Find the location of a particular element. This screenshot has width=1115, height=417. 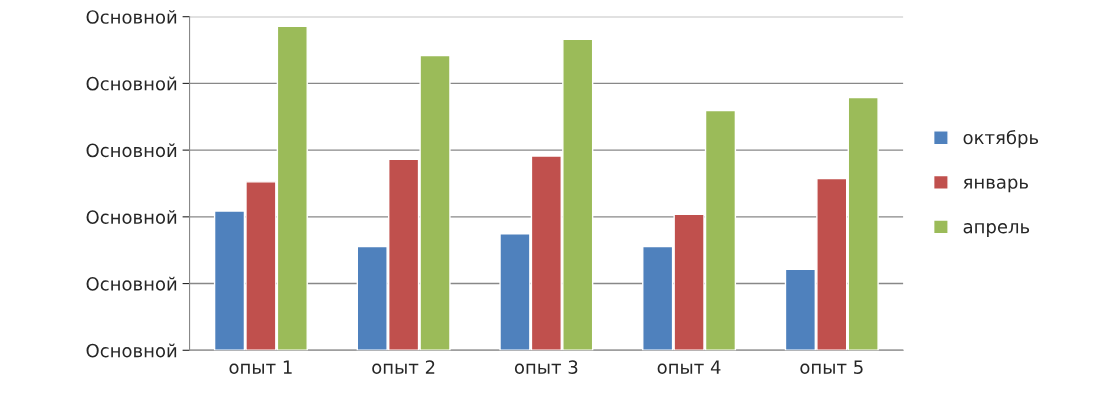

x-tick-label: опыт 2 is located at coordinates (403, 367).